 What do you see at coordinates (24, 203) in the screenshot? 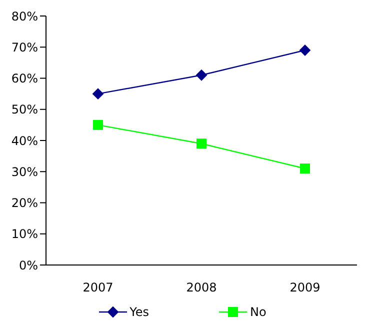
I see `y-tick-label: 20%` at bounding box center [24, 203].